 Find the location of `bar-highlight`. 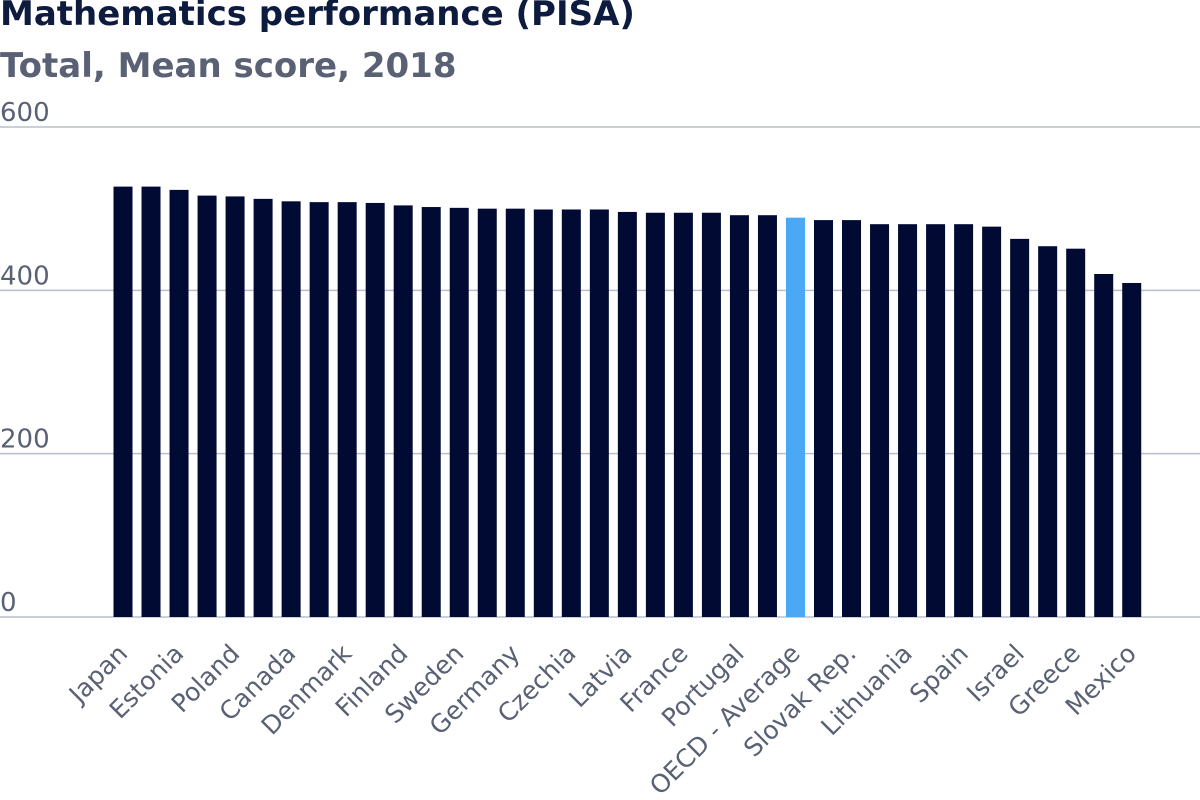

bar-highlight is located at coordinates (795, 417).